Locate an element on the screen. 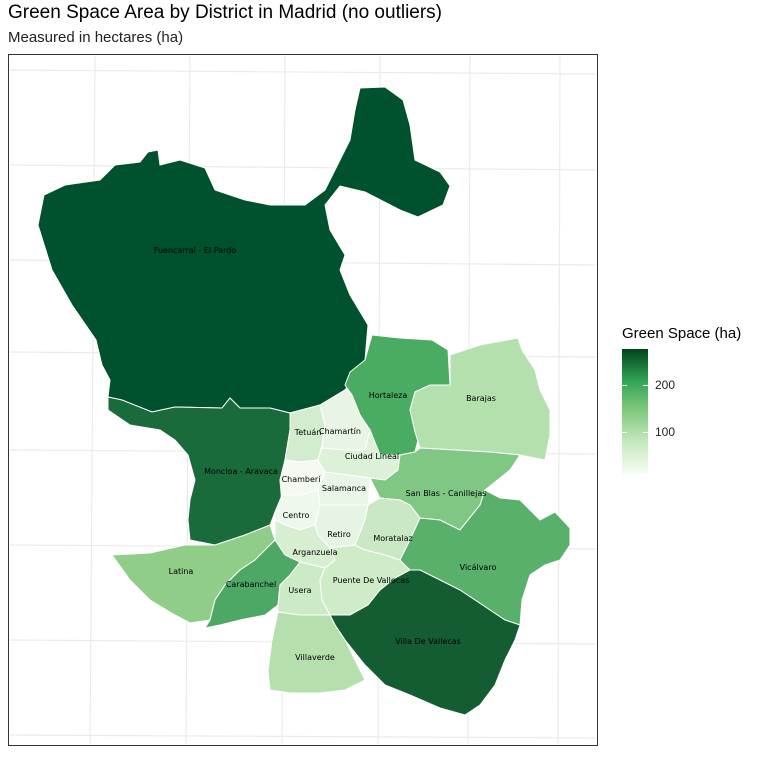  legend-title: Green Space (ha) is located at coordinates (682, 333).